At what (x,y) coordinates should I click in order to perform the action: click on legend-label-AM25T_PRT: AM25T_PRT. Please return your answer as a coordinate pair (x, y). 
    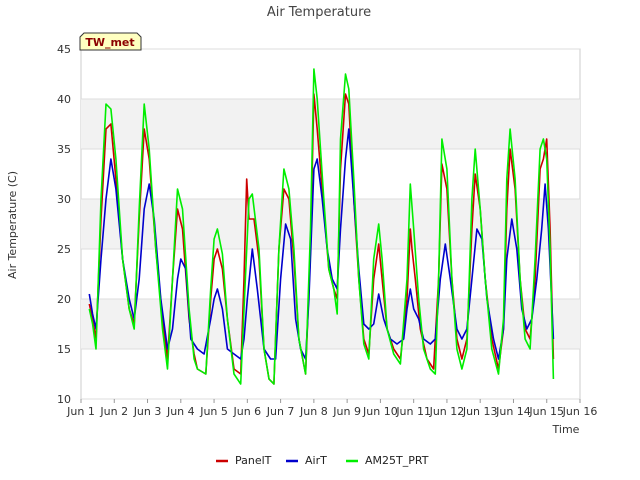
    Looking at the image, I should click on (397, 460).